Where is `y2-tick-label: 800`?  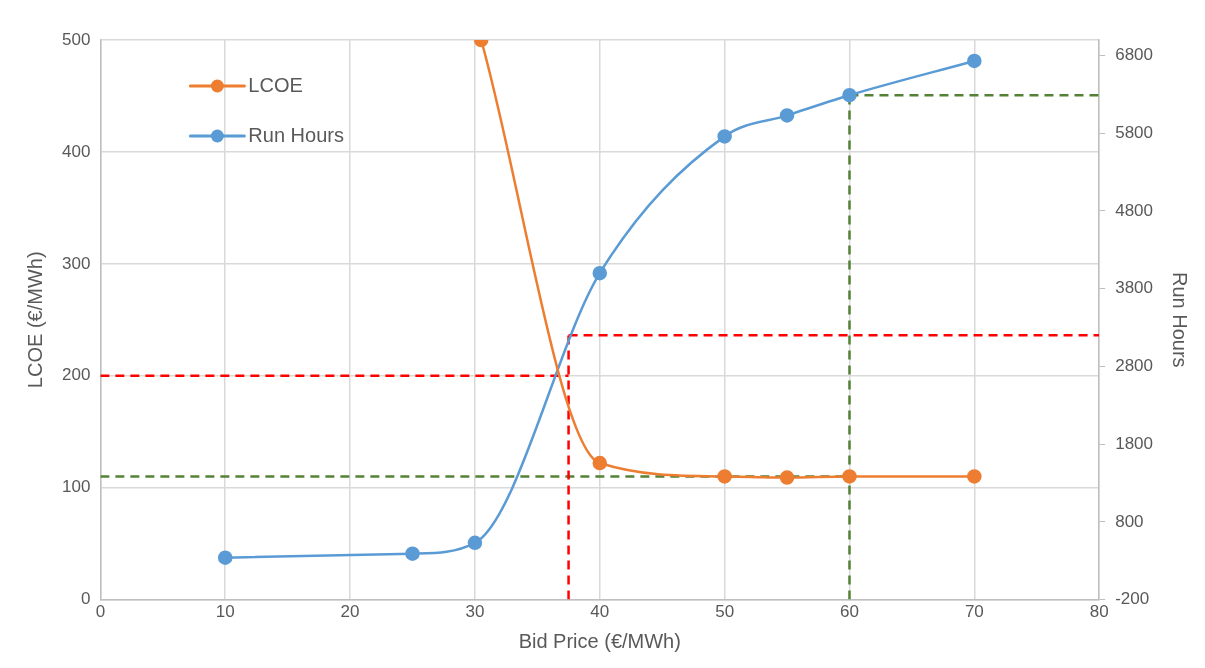 y2-tick-label: 800 is located at coordinates (1129, 521).